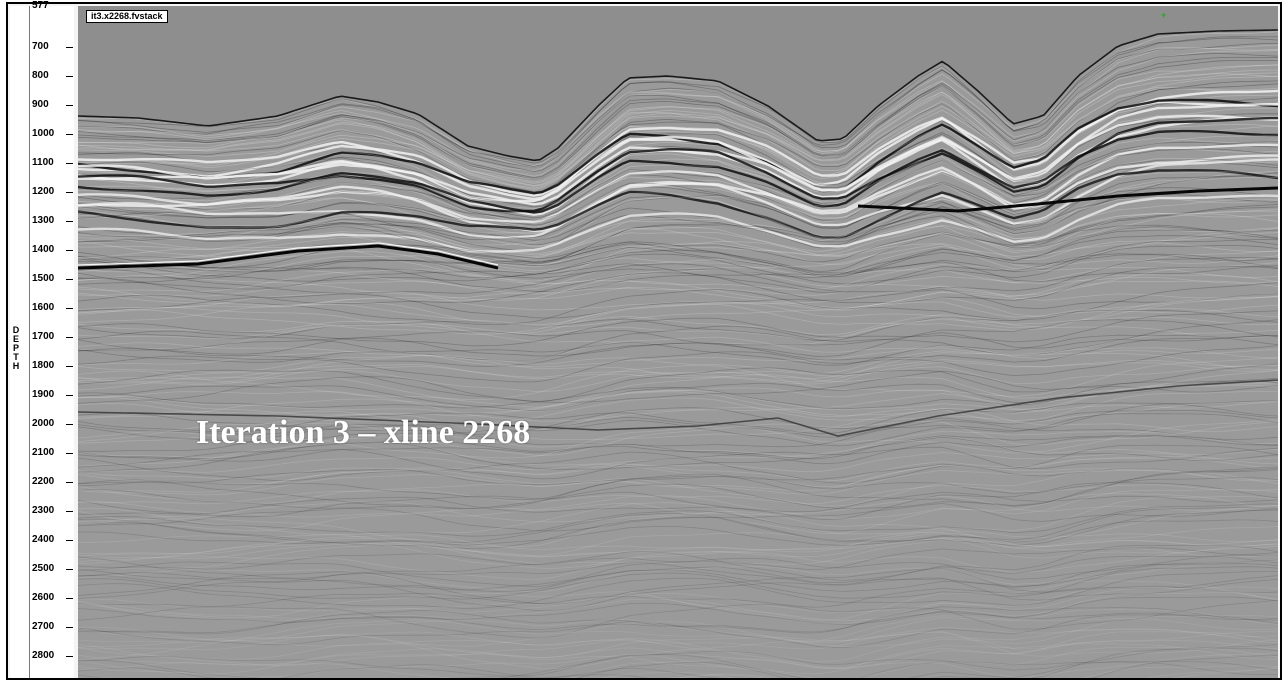  I want to click on depth-tick-label: 1700, so click(43, 336).